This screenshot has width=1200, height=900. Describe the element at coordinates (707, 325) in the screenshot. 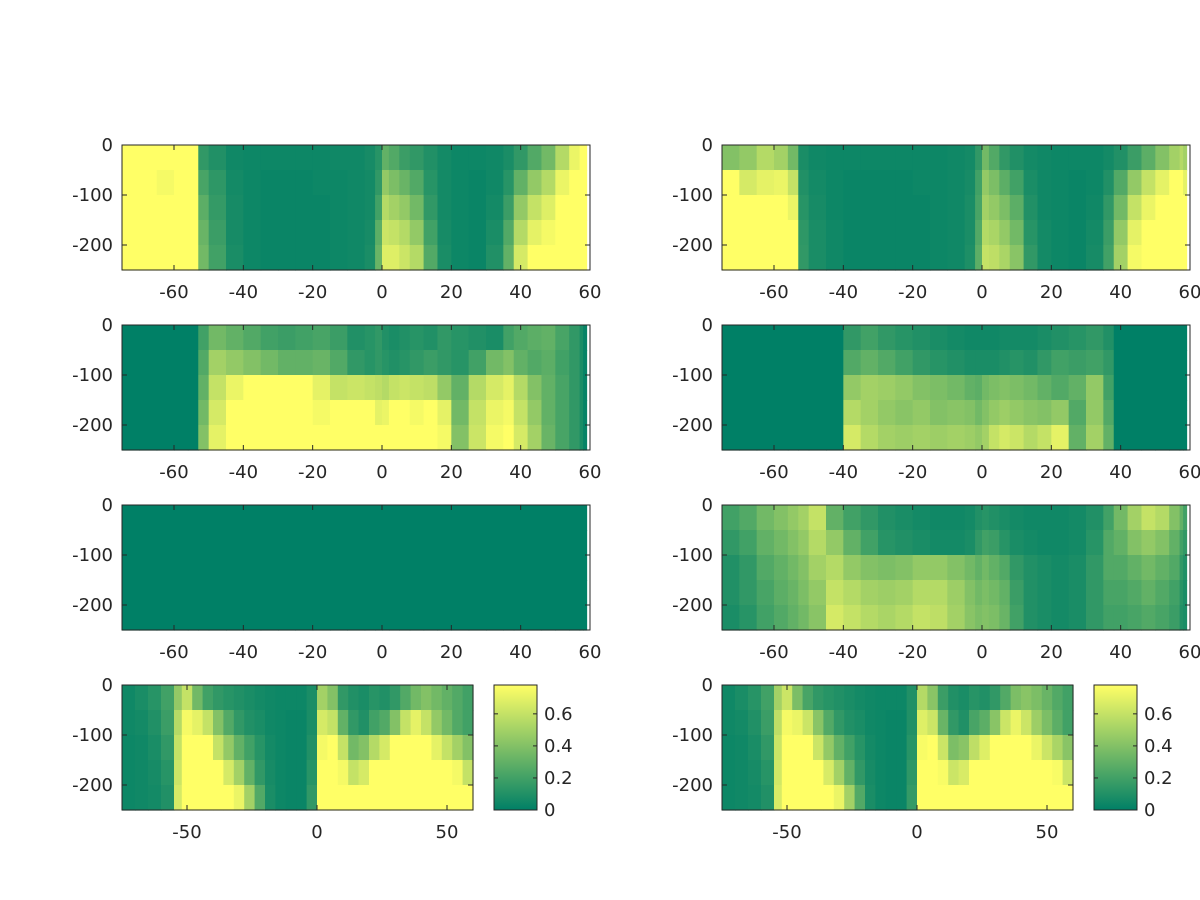

I see `y-tick-label: 0` at that location.